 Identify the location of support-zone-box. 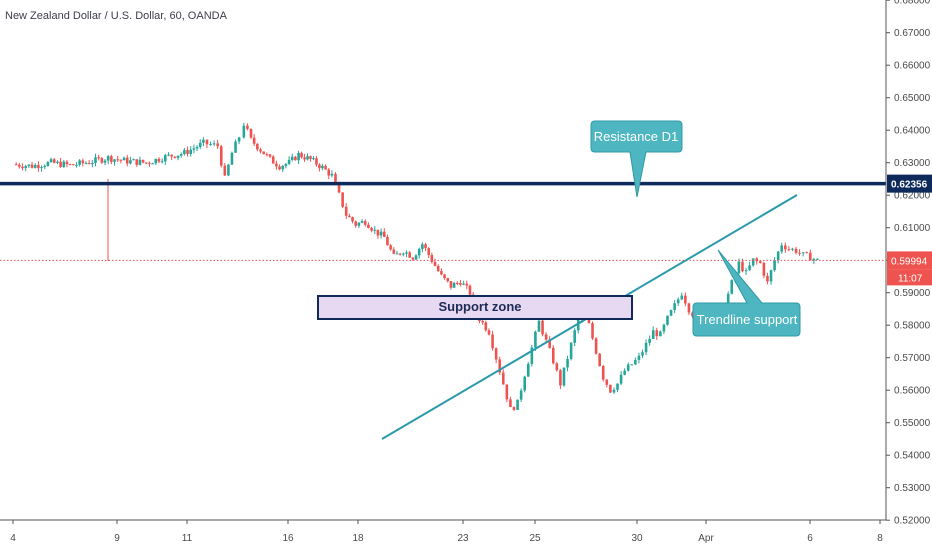
(475, 307).